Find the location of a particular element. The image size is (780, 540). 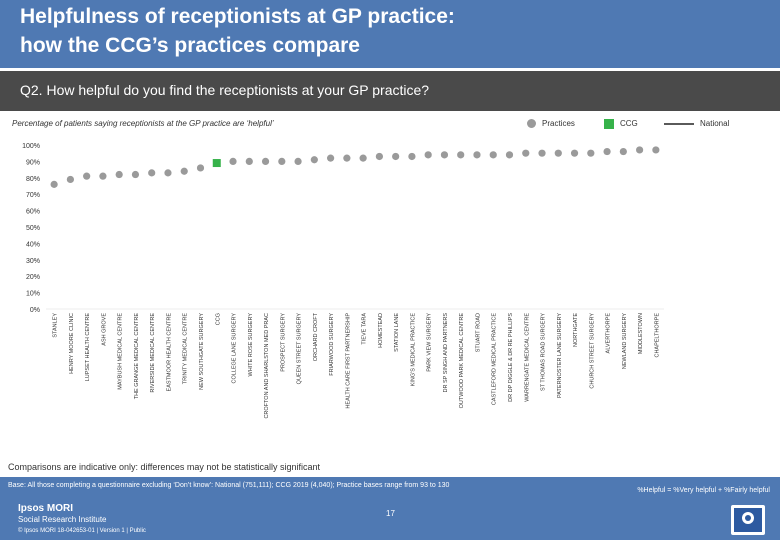

band-separator is located at coordinates (390, 69).